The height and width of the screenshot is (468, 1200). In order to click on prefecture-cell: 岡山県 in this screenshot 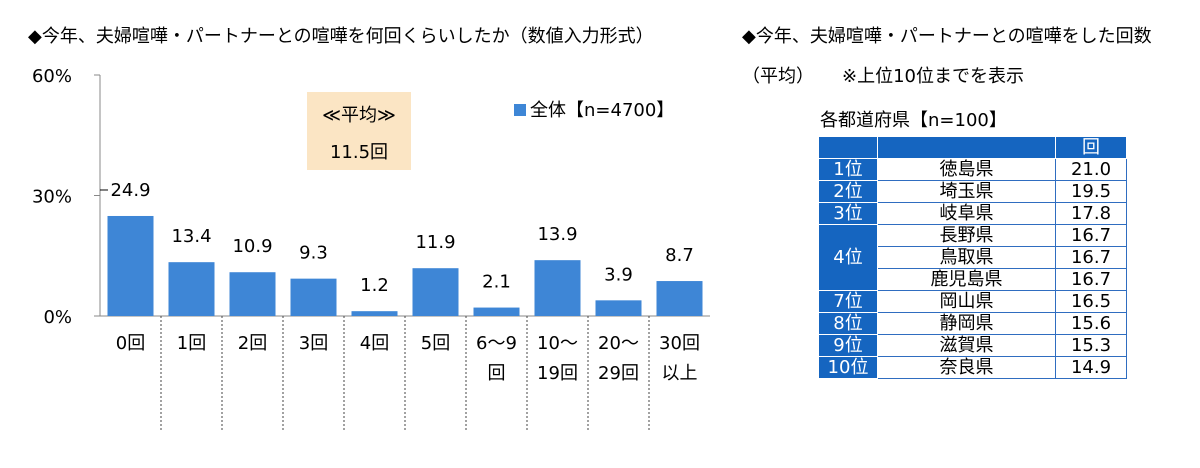, I will do `click(966, 301)`.